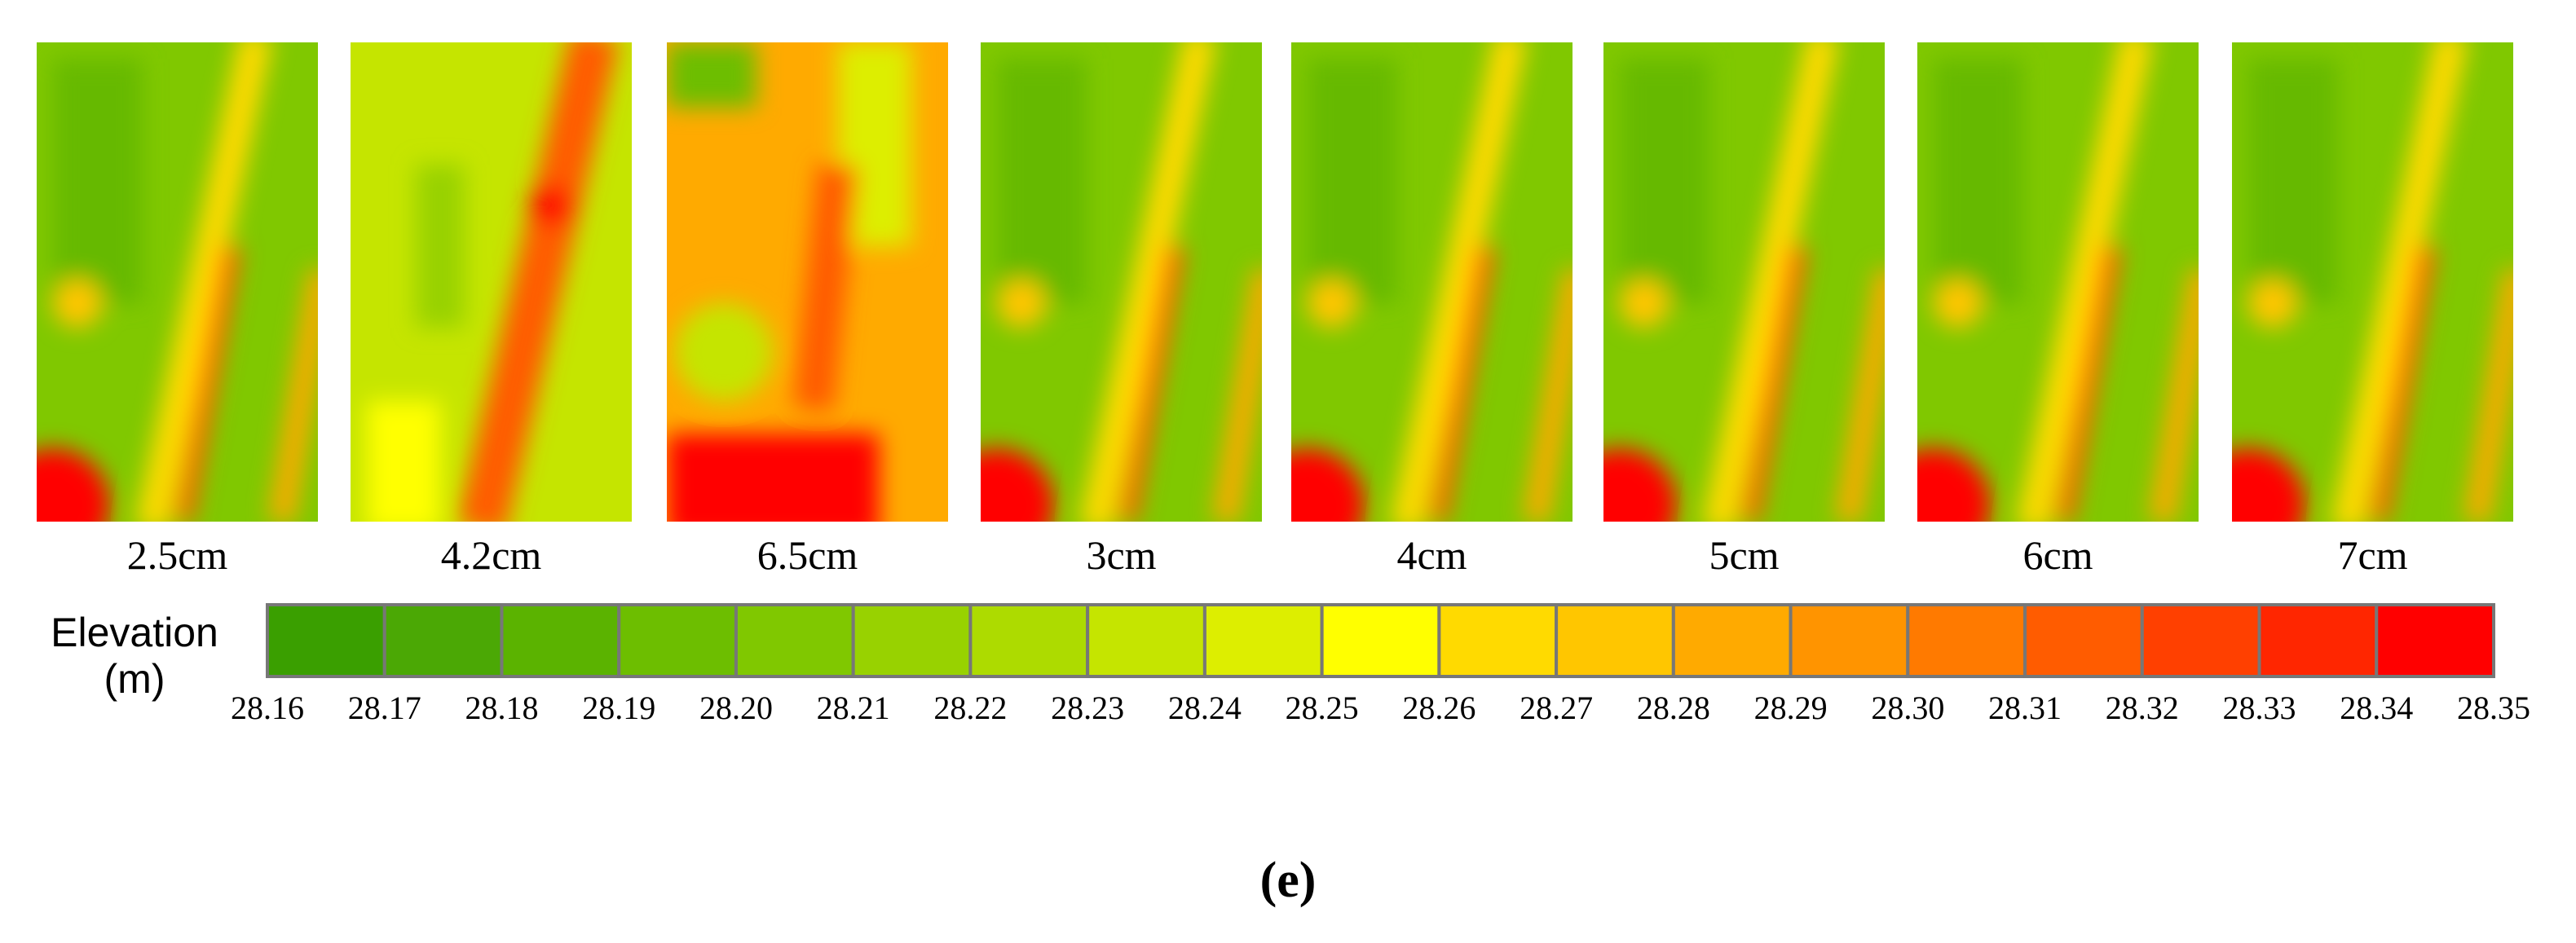 The image size is (2576, 943). Describe the element at coordinates (1438, 708) in the screenshot. I see `legend-tick-label: 28.26` at that location.